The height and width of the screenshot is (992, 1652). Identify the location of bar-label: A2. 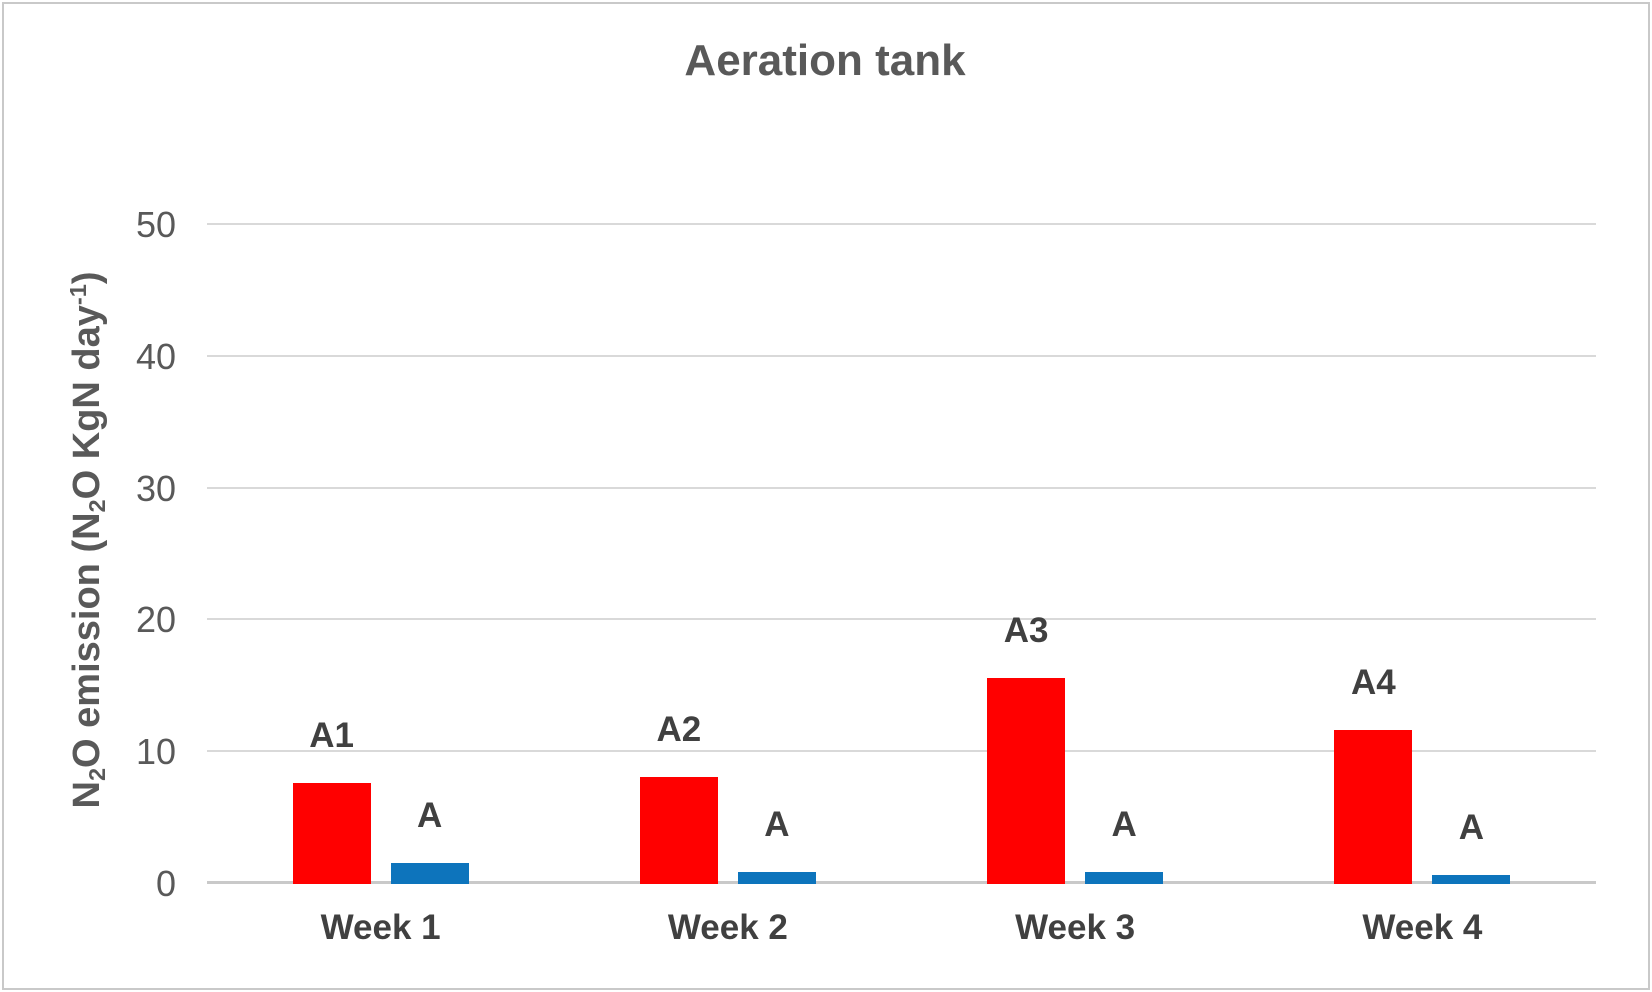
(679, 729).